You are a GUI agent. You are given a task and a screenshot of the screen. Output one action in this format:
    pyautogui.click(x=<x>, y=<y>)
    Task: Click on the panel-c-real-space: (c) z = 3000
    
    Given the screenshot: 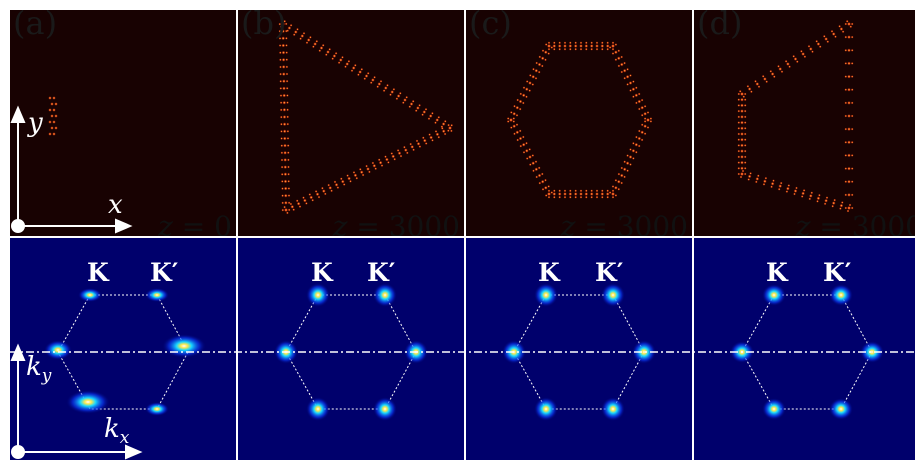 What is the action you would take?
    pyautogui.click(x=579, y=123)
    